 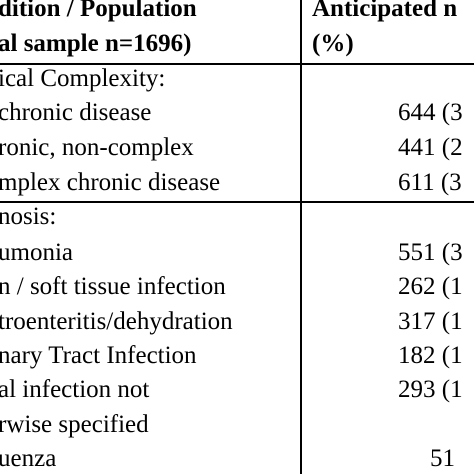 What do you see at coordinates (301, 237) in the screenshot?
I see `column-divider` at bounding box center [301, 237].